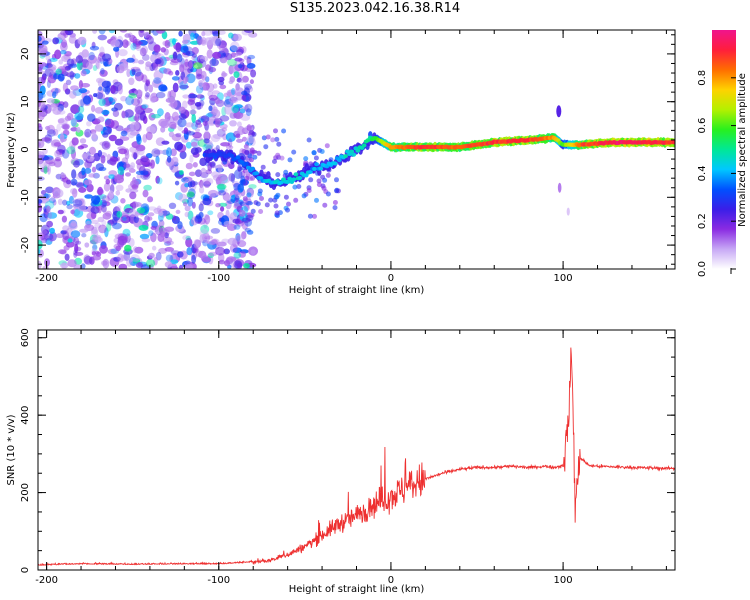 This screenshot has height=600, width=750. Describe the element at coordinates (25, 415) in the screenshot. I see `y-tick-label: 400` at that location.